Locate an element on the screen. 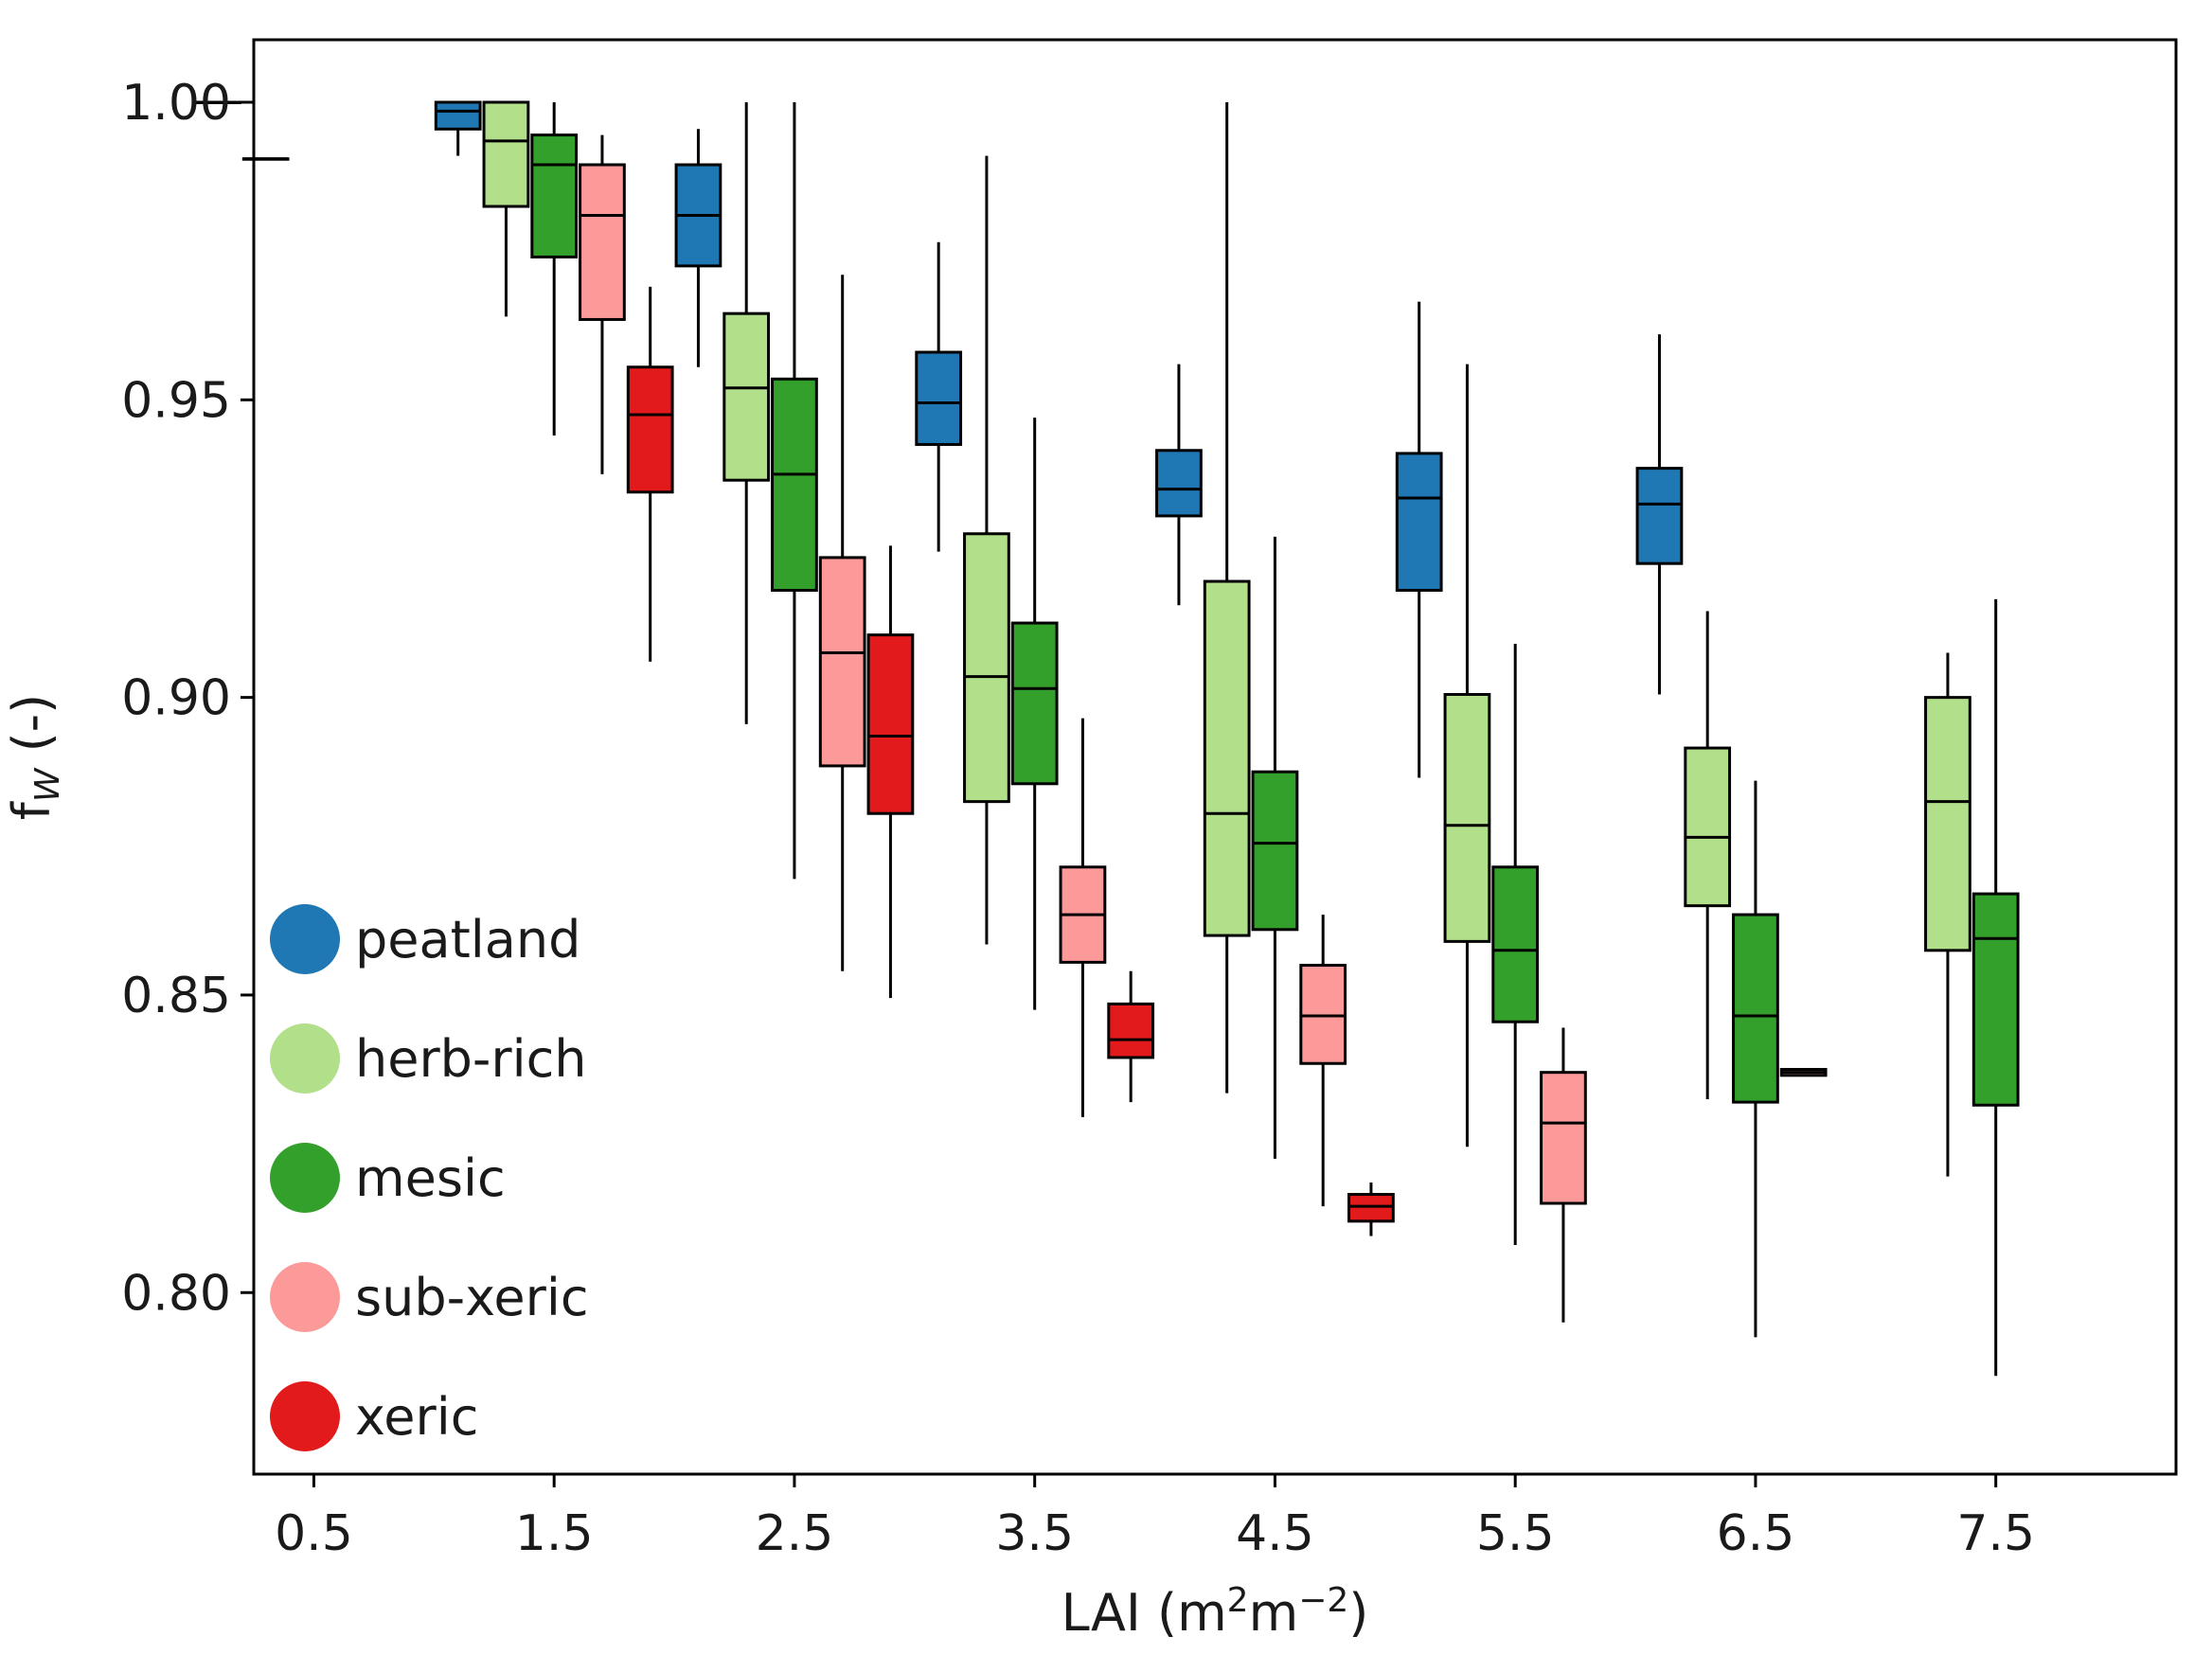  legend-label-mesic: mesic is located at coordinates (430, 1178).